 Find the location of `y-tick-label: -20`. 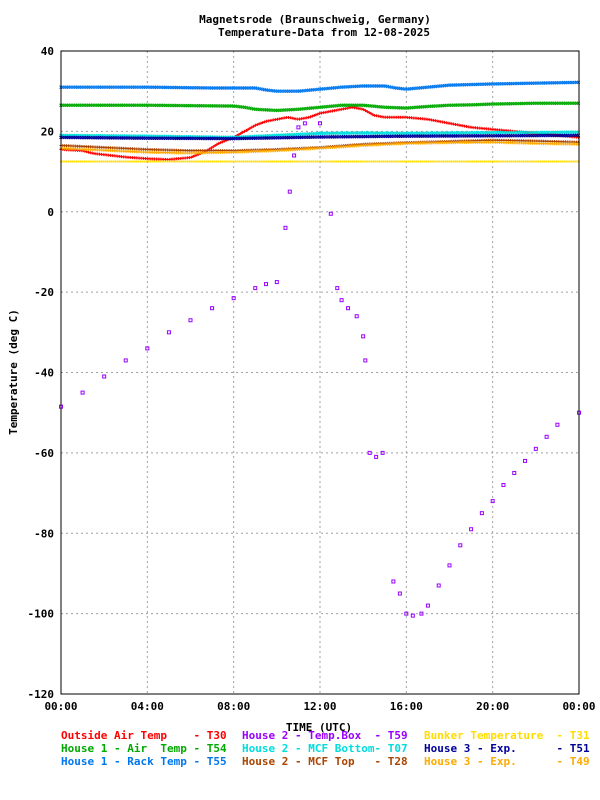

y-tick-label: -20 is located at coordinates (44, 292).